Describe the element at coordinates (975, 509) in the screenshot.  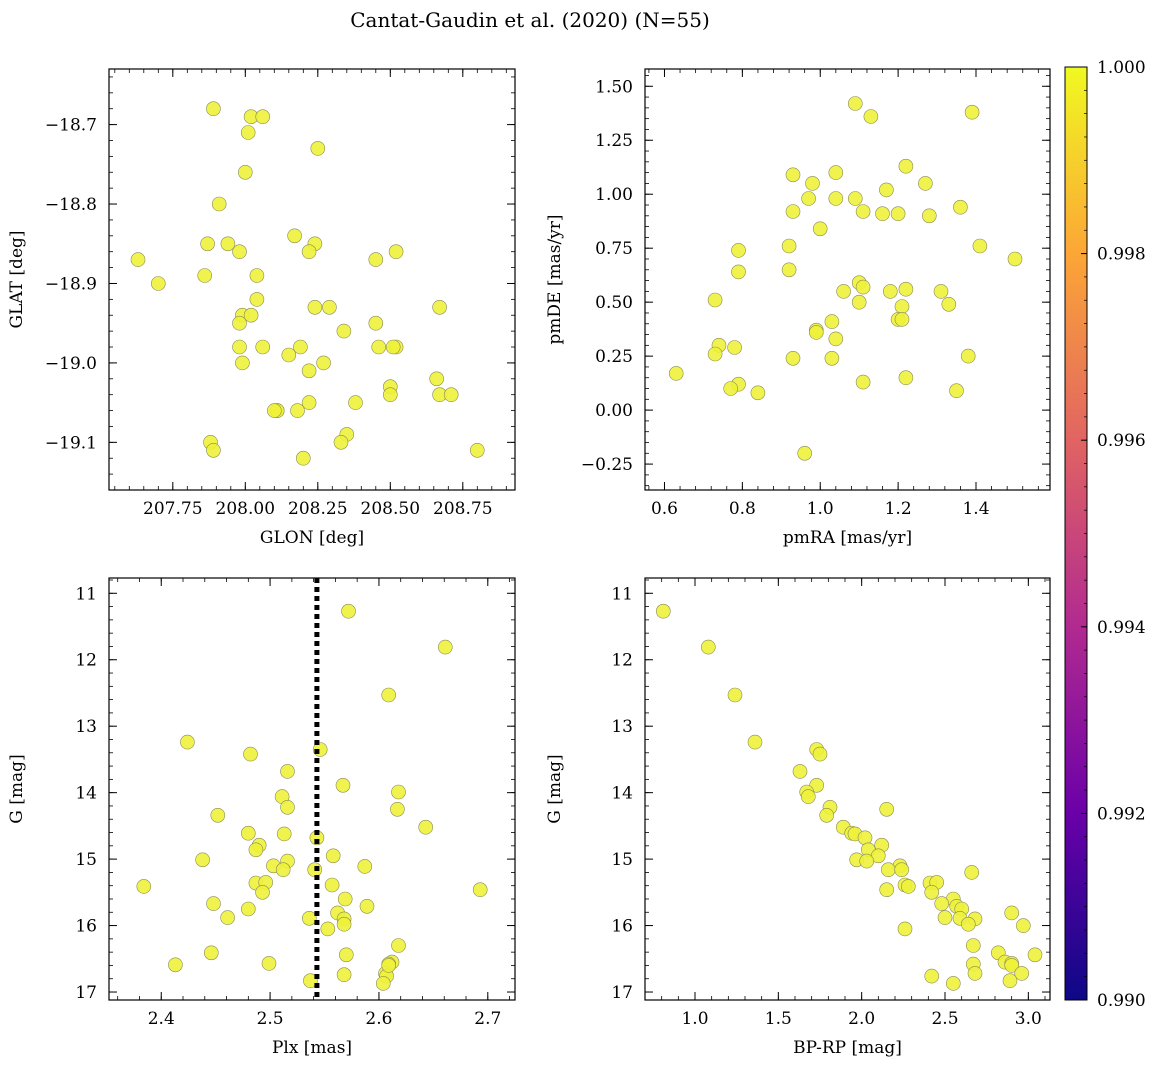
I see `x-tick-label: 1.4` at that location.